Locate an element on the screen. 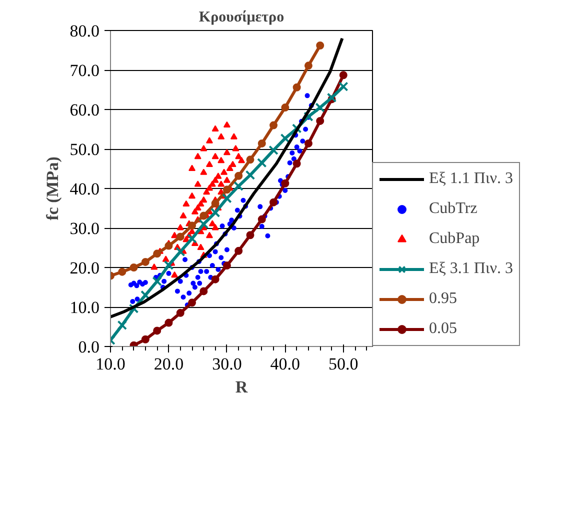 This screenshot has height=513, width=588. x-tick-label: 50.0 is located at coordinates (343, 364).